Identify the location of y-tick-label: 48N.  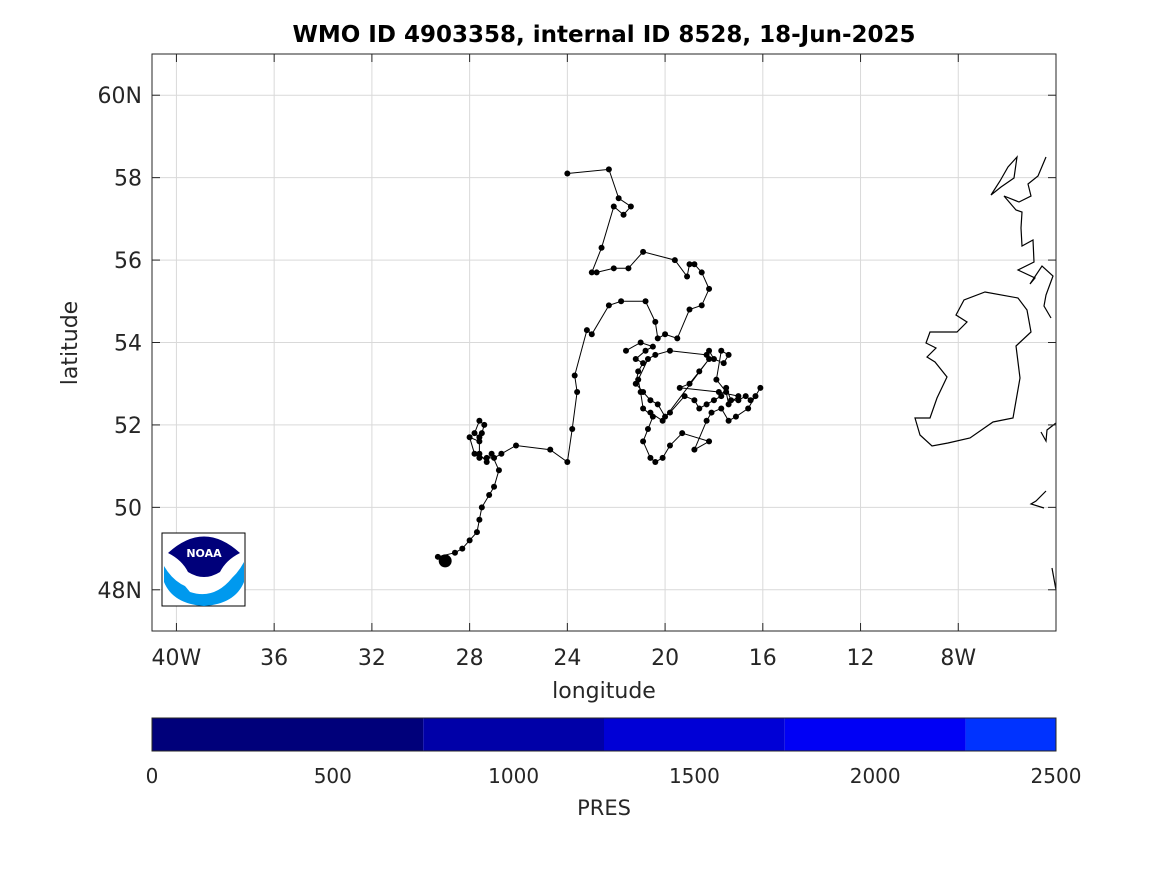
(120, 591).